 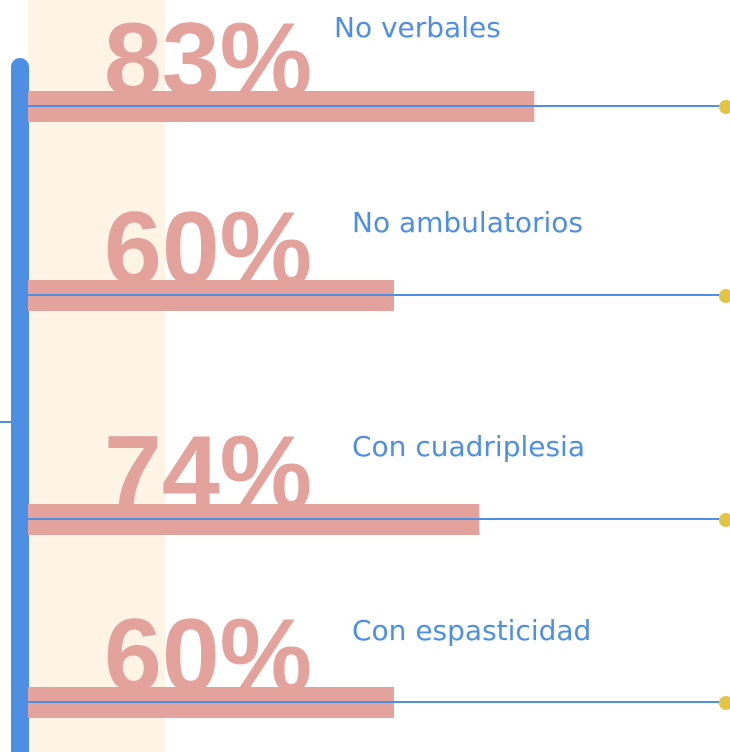 I want to click on category-label: Con cuadriplesia, so click(x=468, y=446).